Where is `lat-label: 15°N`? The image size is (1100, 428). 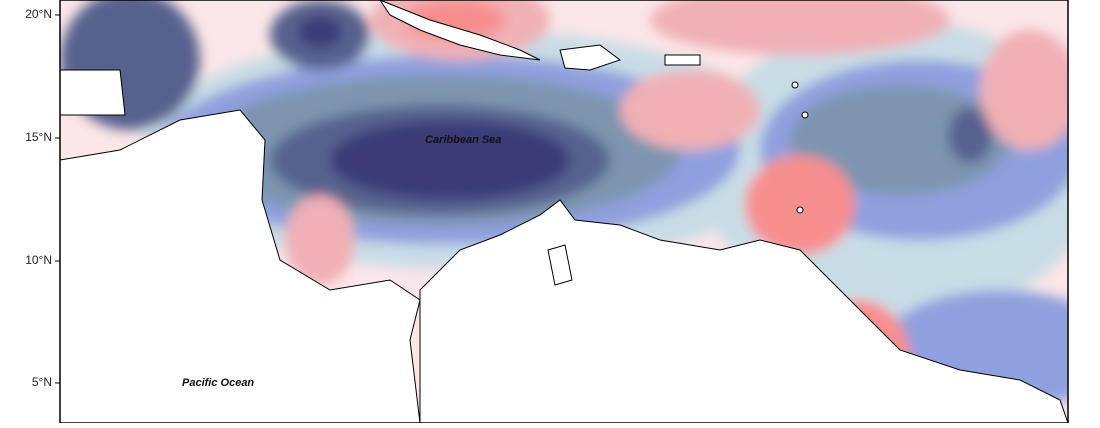
lat-label: 15°N is located at coordinates (38, 137).